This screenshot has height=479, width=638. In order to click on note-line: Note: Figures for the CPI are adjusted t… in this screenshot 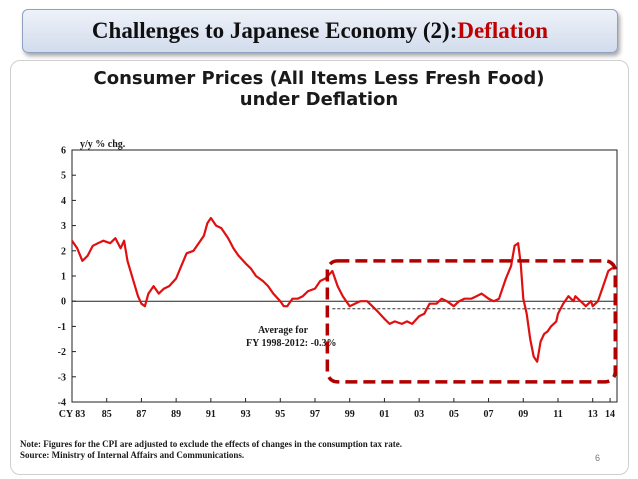, I will do `click(211, 444)`.